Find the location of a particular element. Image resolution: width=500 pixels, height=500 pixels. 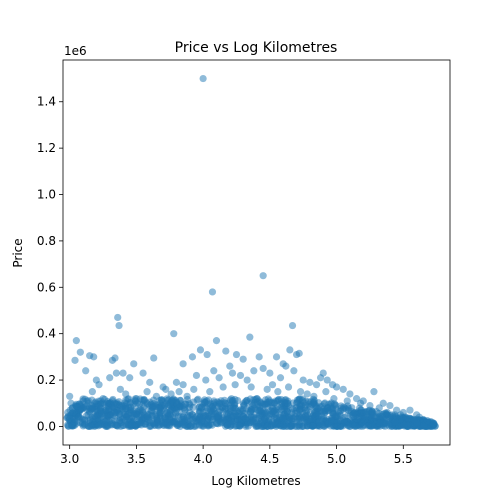

y-tick-label: 1.2 is located at coordinates (46, 148).